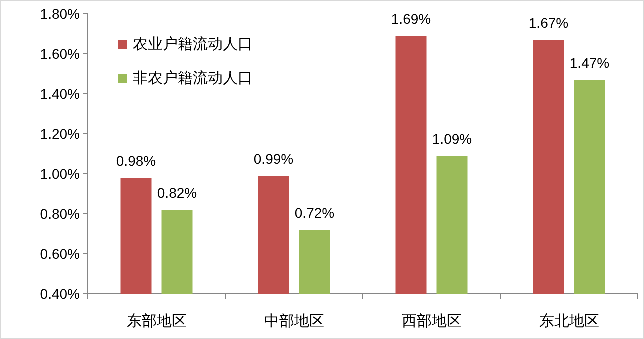  Describe the element at coordinates (590, 63) in the screenshot. I see `data-label: 1.47%` at that location.